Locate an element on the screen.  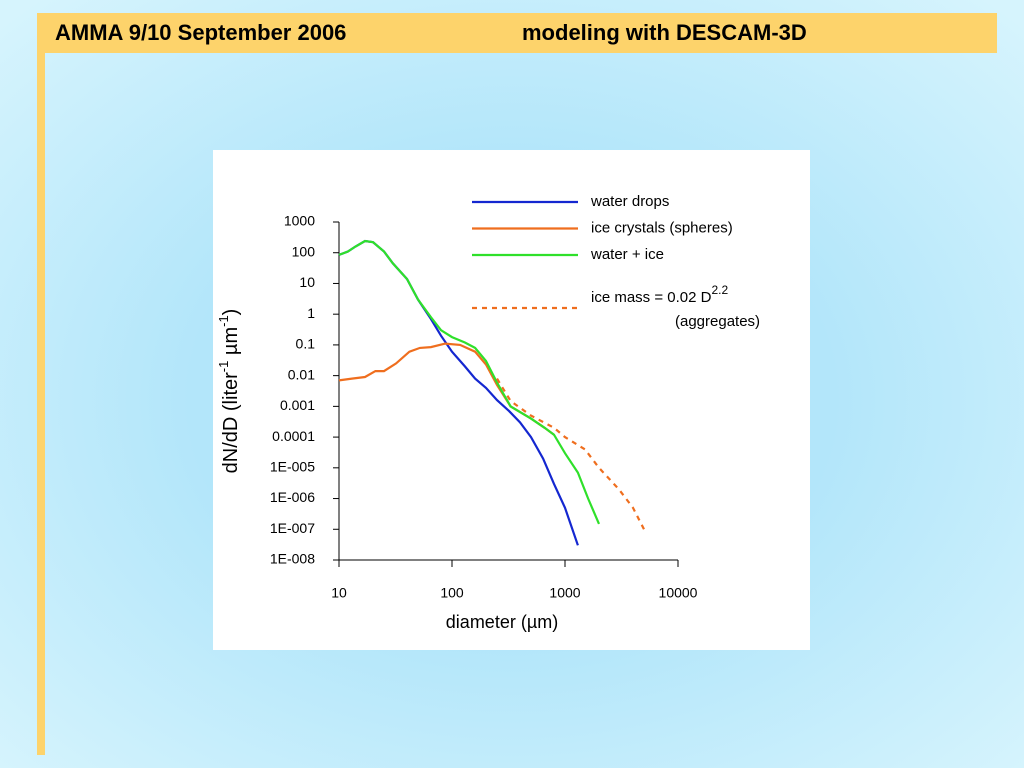
legend-label-text: ice mass = 0.02 D is located at coordinates (651, 297).